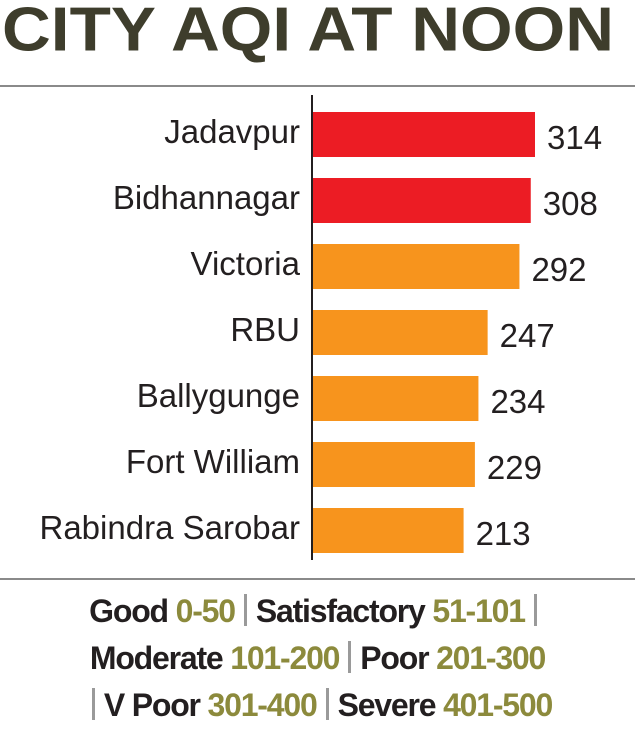 The height and width of the screenshot is (733, 635). What do you see at coordinates (232, 131) in the screenshot?
I see `category-label: Jadavpur` at bounding box center [232, 131].